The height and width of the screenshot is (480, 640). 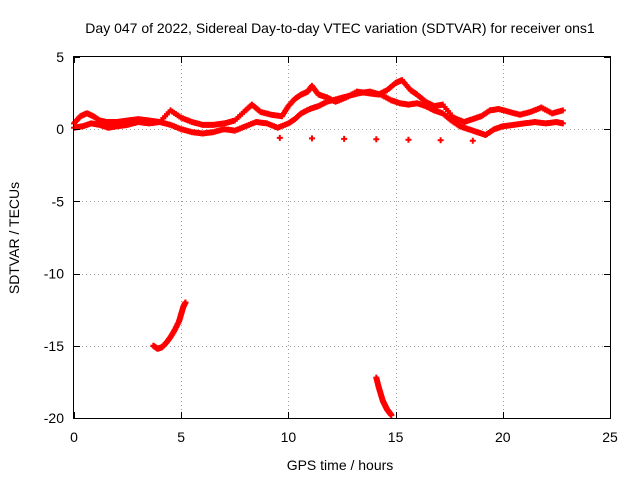 I want to click on y-tick-label: 0, so click(x=60, y=129).